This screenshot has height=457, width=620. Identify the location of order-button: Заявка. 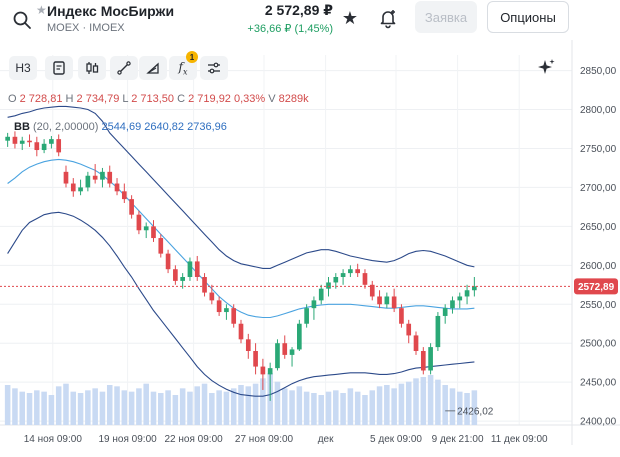
(446, 17).